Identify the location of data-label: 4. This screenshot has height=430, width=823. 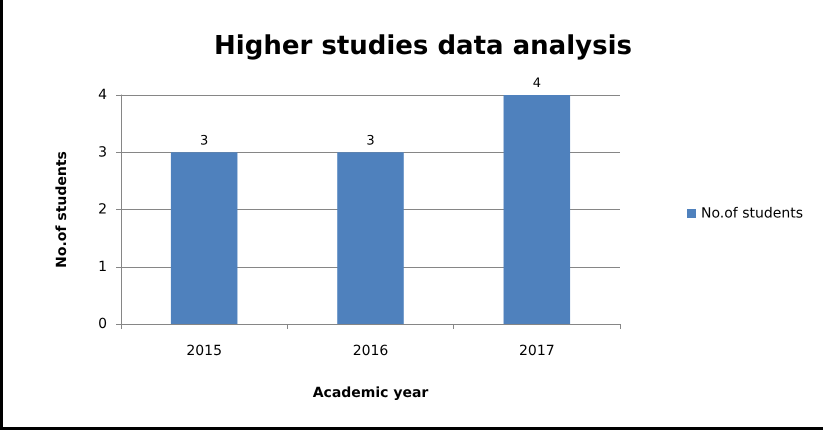
(536, 83).